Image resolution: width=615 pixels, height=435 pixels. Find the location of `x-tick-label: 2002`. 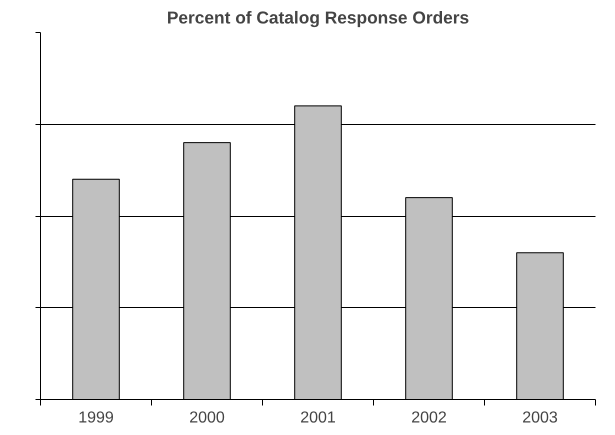

x-tick-label: 2002 is located at coordinates (429, 418).